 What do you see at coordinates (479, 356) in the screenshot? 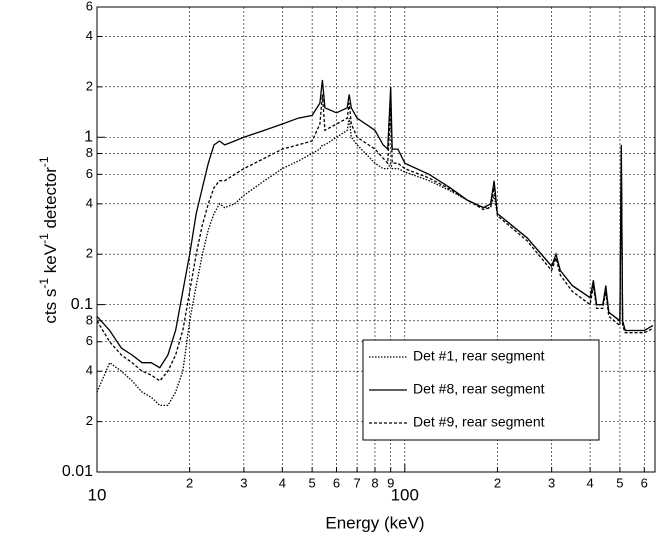
I see `legend-label: Det #1, rear segment` at bounding box center [479, 356].